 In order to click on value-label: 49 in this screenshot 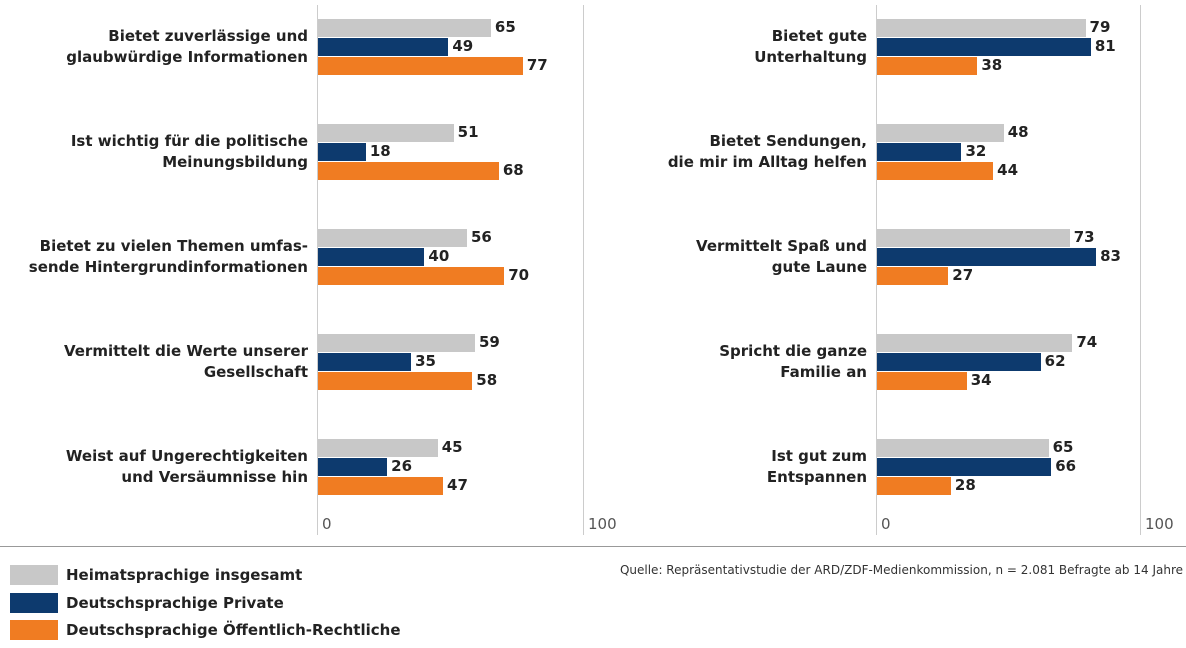, I will do `click(463, 46)`.